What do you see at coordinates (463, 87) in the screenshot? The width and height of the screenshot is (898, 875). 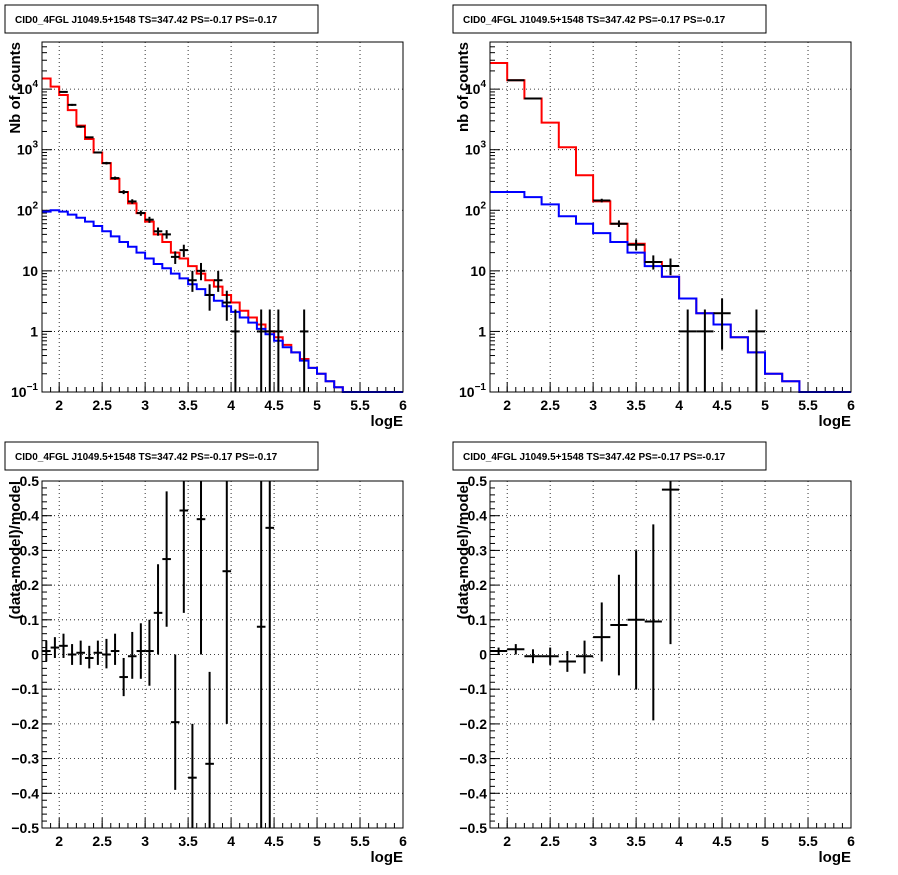 I see `y-axis-label: nb of counts` at bounding box center [463, 87].